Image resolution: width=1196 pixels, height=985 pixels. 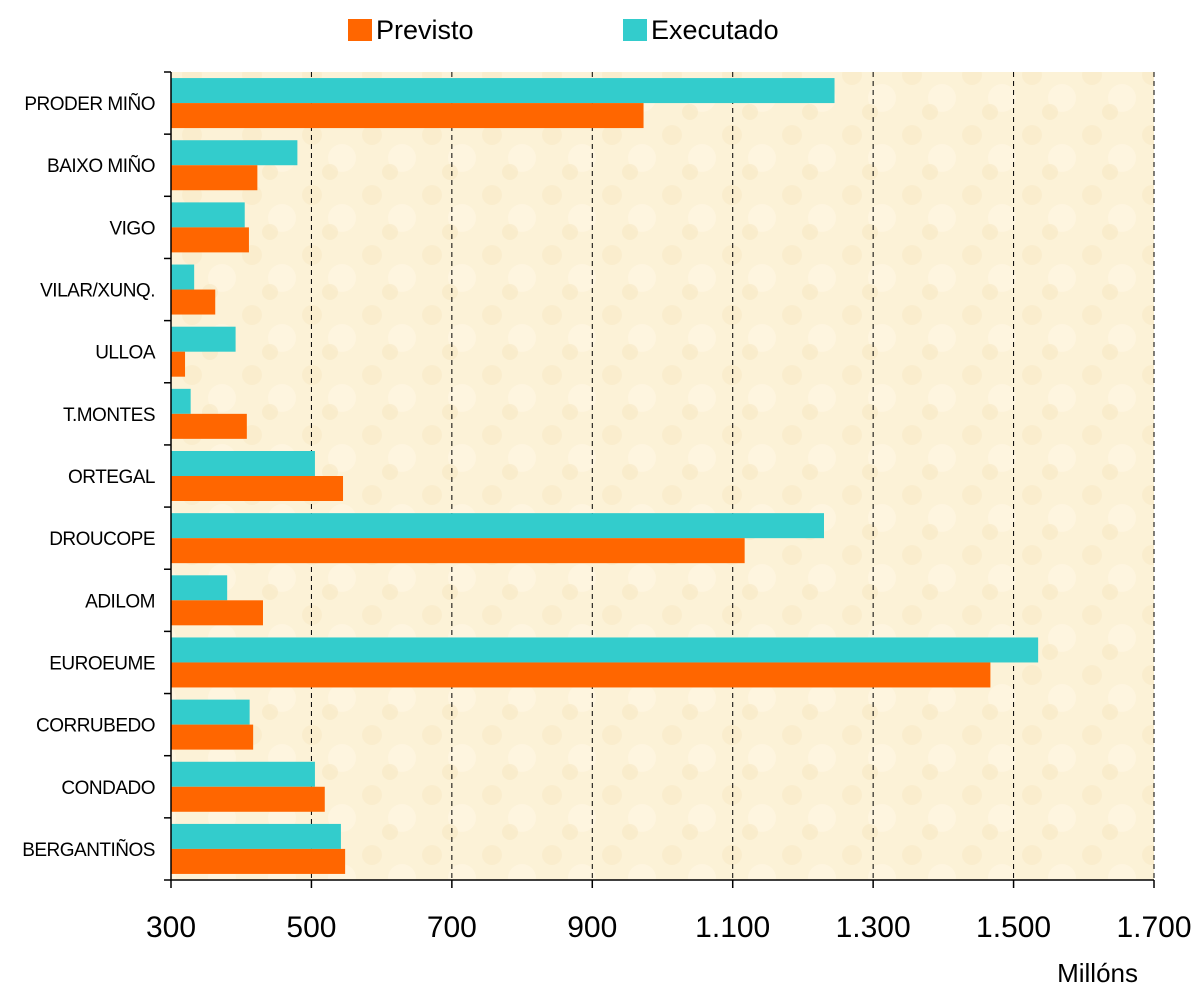 I want to click on bar-previsto-vigo, so click(x=210, y=240).